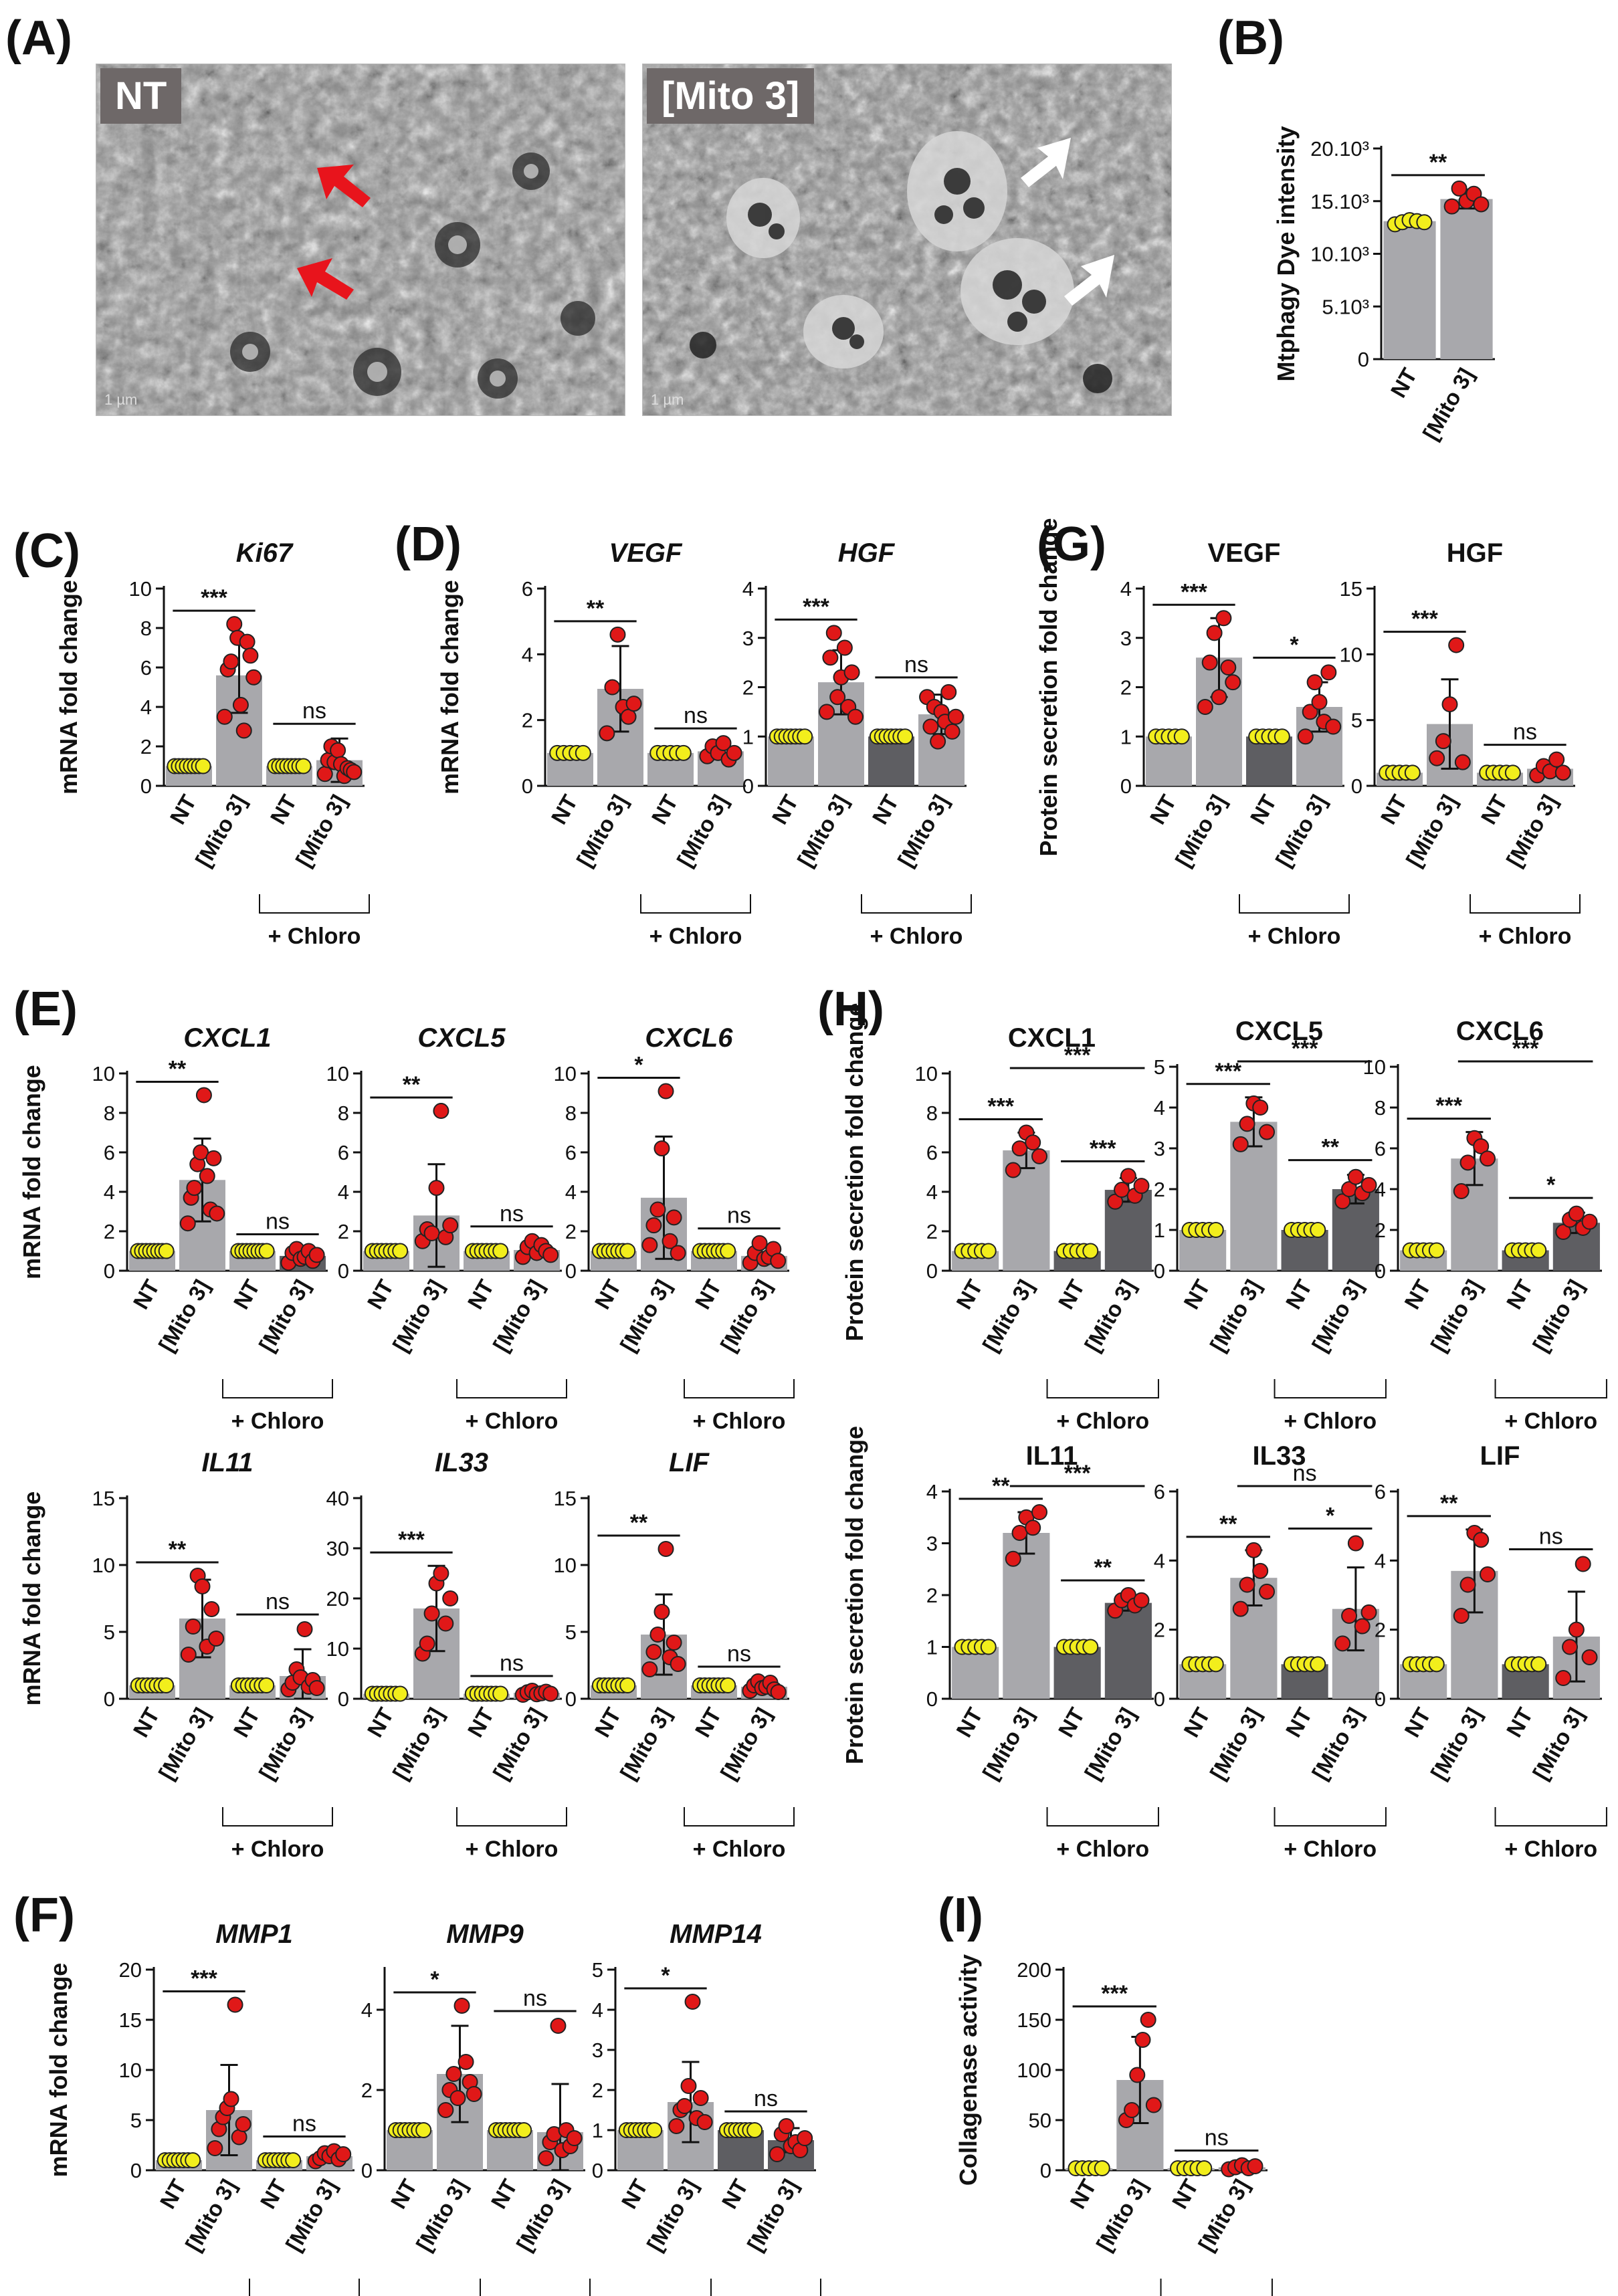  Describe the element at coordinates (716, 1934) in the screenshot. I see `chart-title: MMP14` at that location.